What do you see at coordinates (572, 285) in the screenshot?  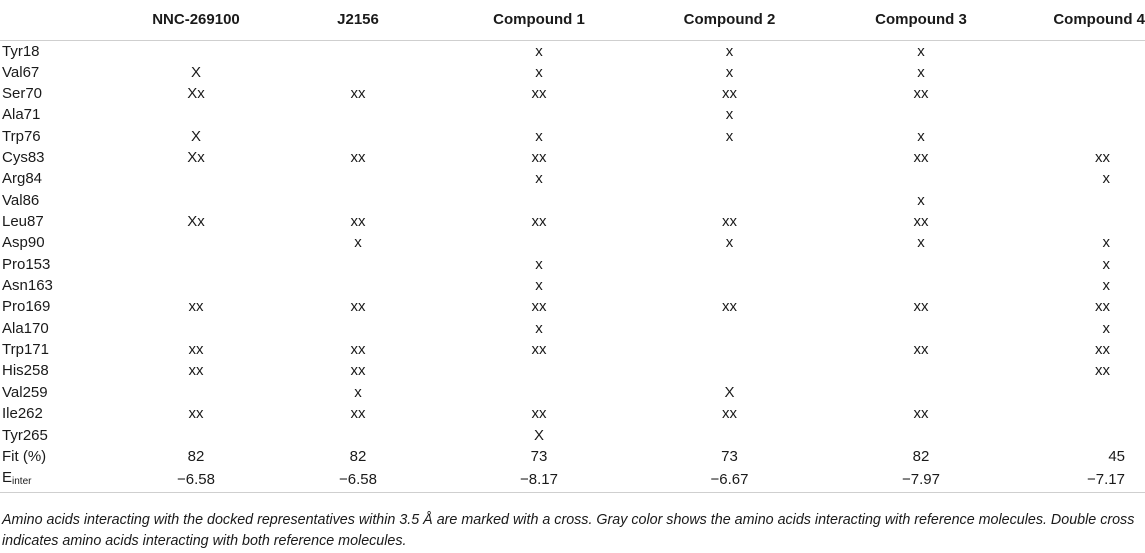 I see `table-row: Asn163 x x` at bounding box center [572, 285].